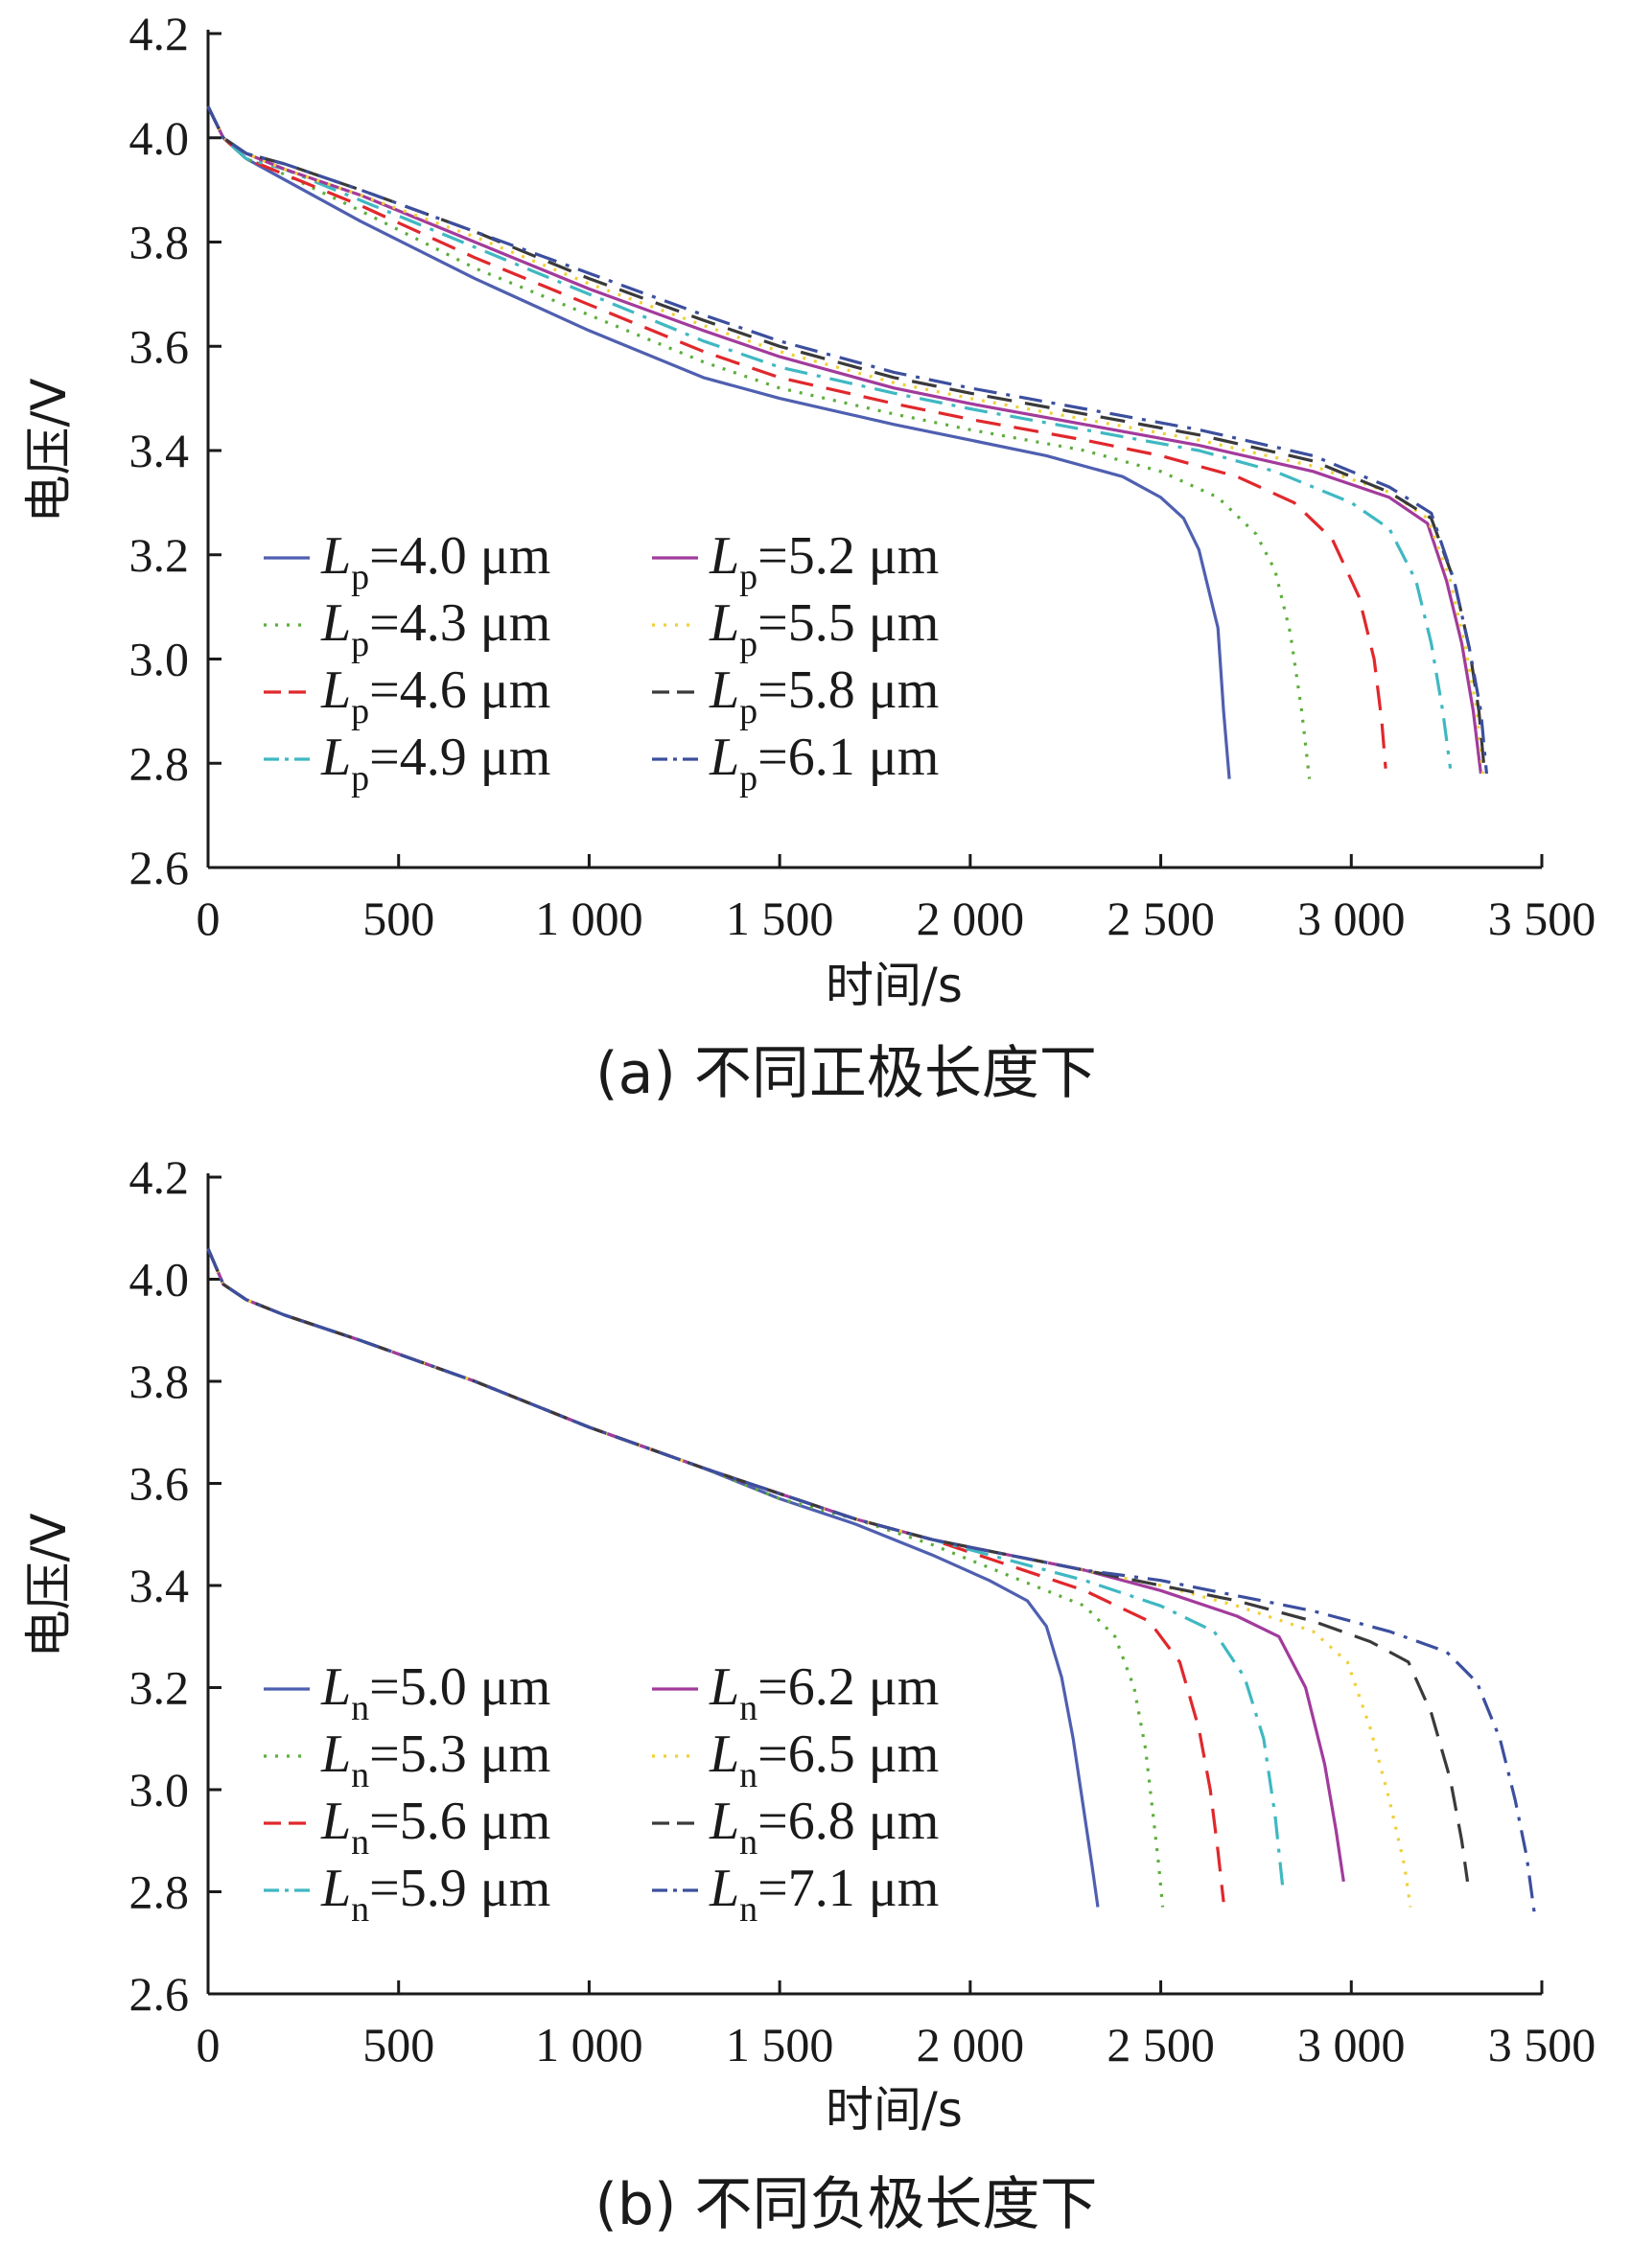  Describe the element at coordinates (824, 1827) in the screenshot. I see `legend-label: Ln=6.8 μm` at that location.